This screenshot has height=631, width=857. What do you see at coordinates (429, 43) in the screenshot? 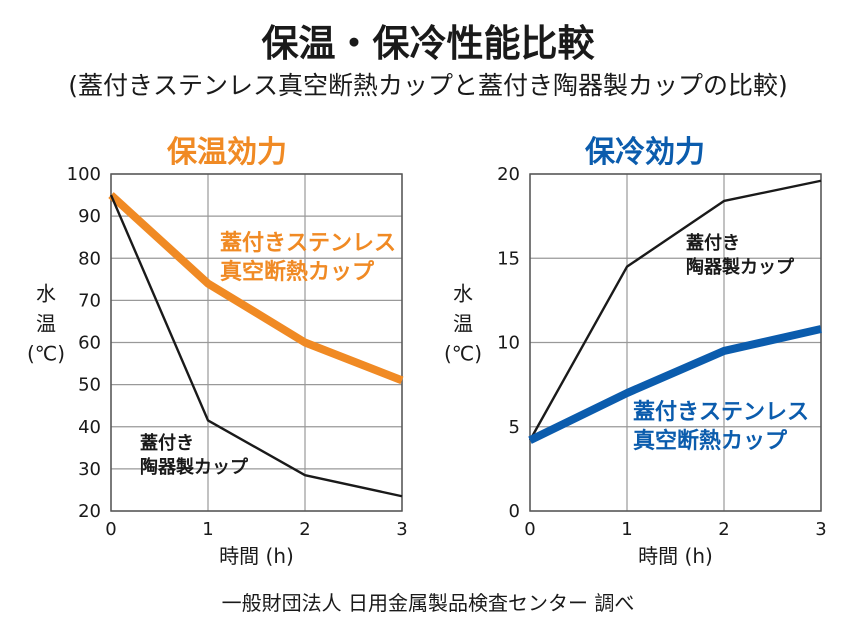
I see `figure-title: 保温・保冷性能比較` at bounding box center [429, 43].